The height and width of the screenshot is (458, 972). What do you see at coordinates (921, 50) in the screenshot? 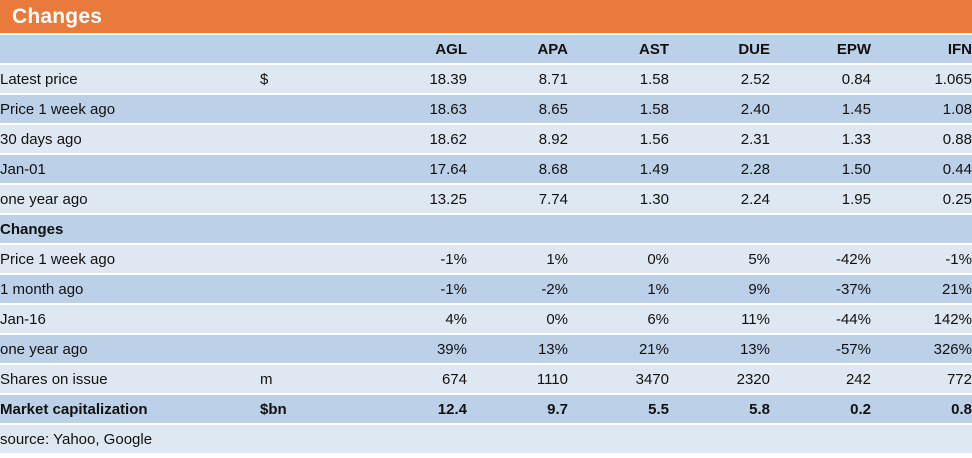
I see `ticker-column-header: IFN` at bounding box center [921, 50].